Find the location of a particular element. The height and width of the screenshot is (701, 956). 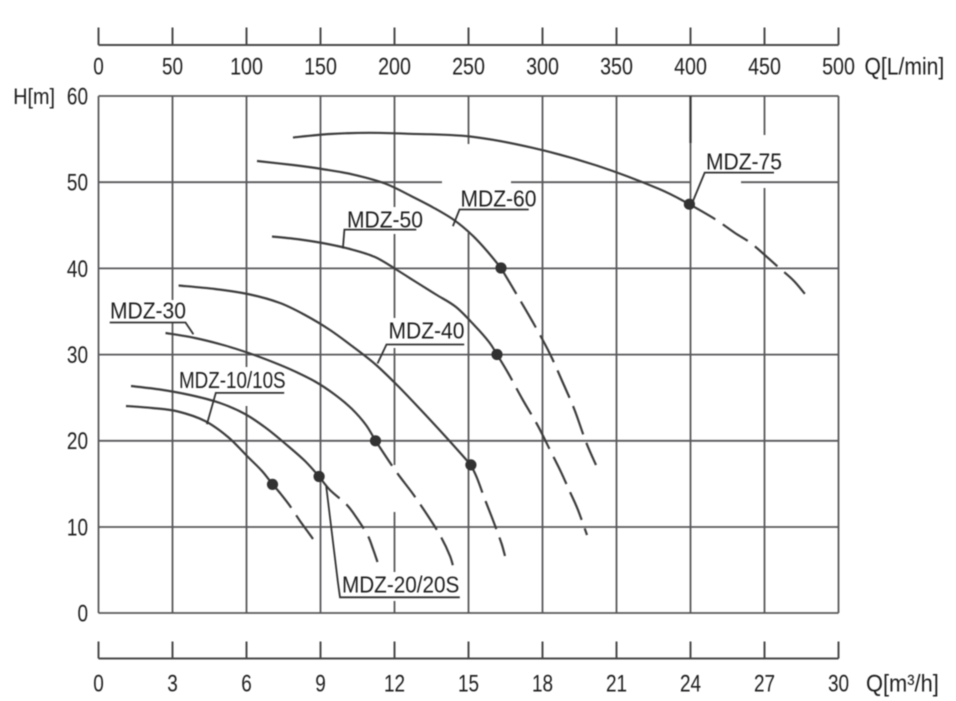

svg-text: 15 is located at coordinates (468, 683).